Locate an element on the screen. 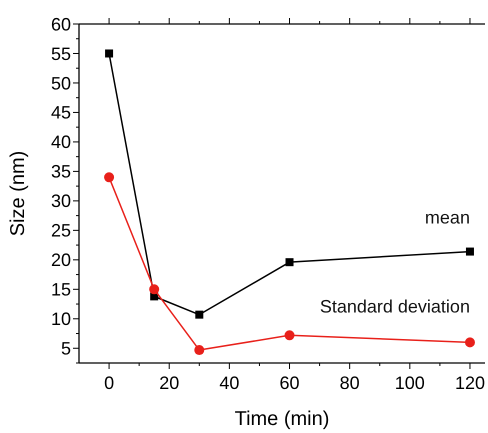 This screenshot has width=488, height=433. x-tick-label: 0 is located at coordinates (109, 383).